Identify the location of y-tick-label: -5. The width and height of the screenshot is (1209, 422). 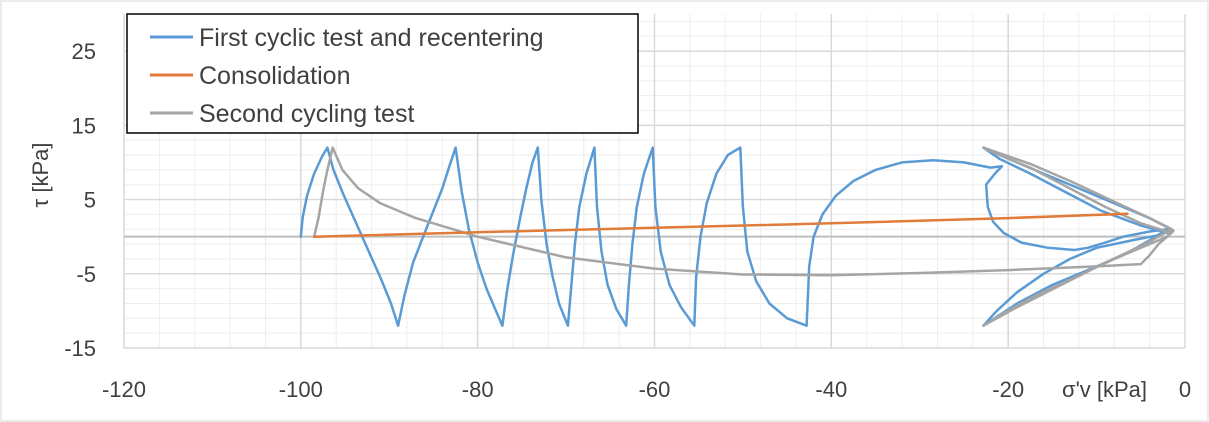
(86, 274).